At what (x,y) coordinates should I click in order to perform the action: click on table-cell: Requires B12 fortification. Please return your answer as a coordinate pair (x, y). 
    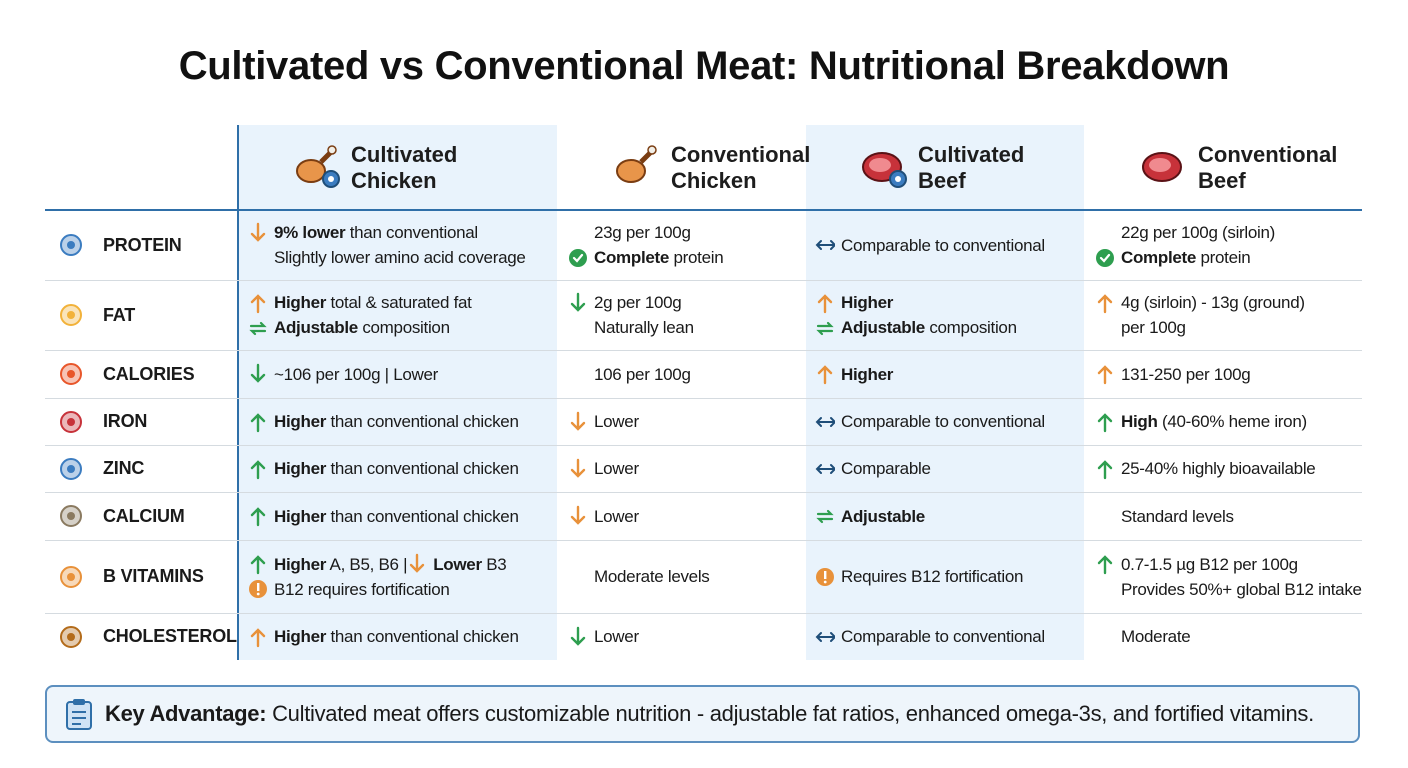
    Looking at the image, I should click on (950, 576).